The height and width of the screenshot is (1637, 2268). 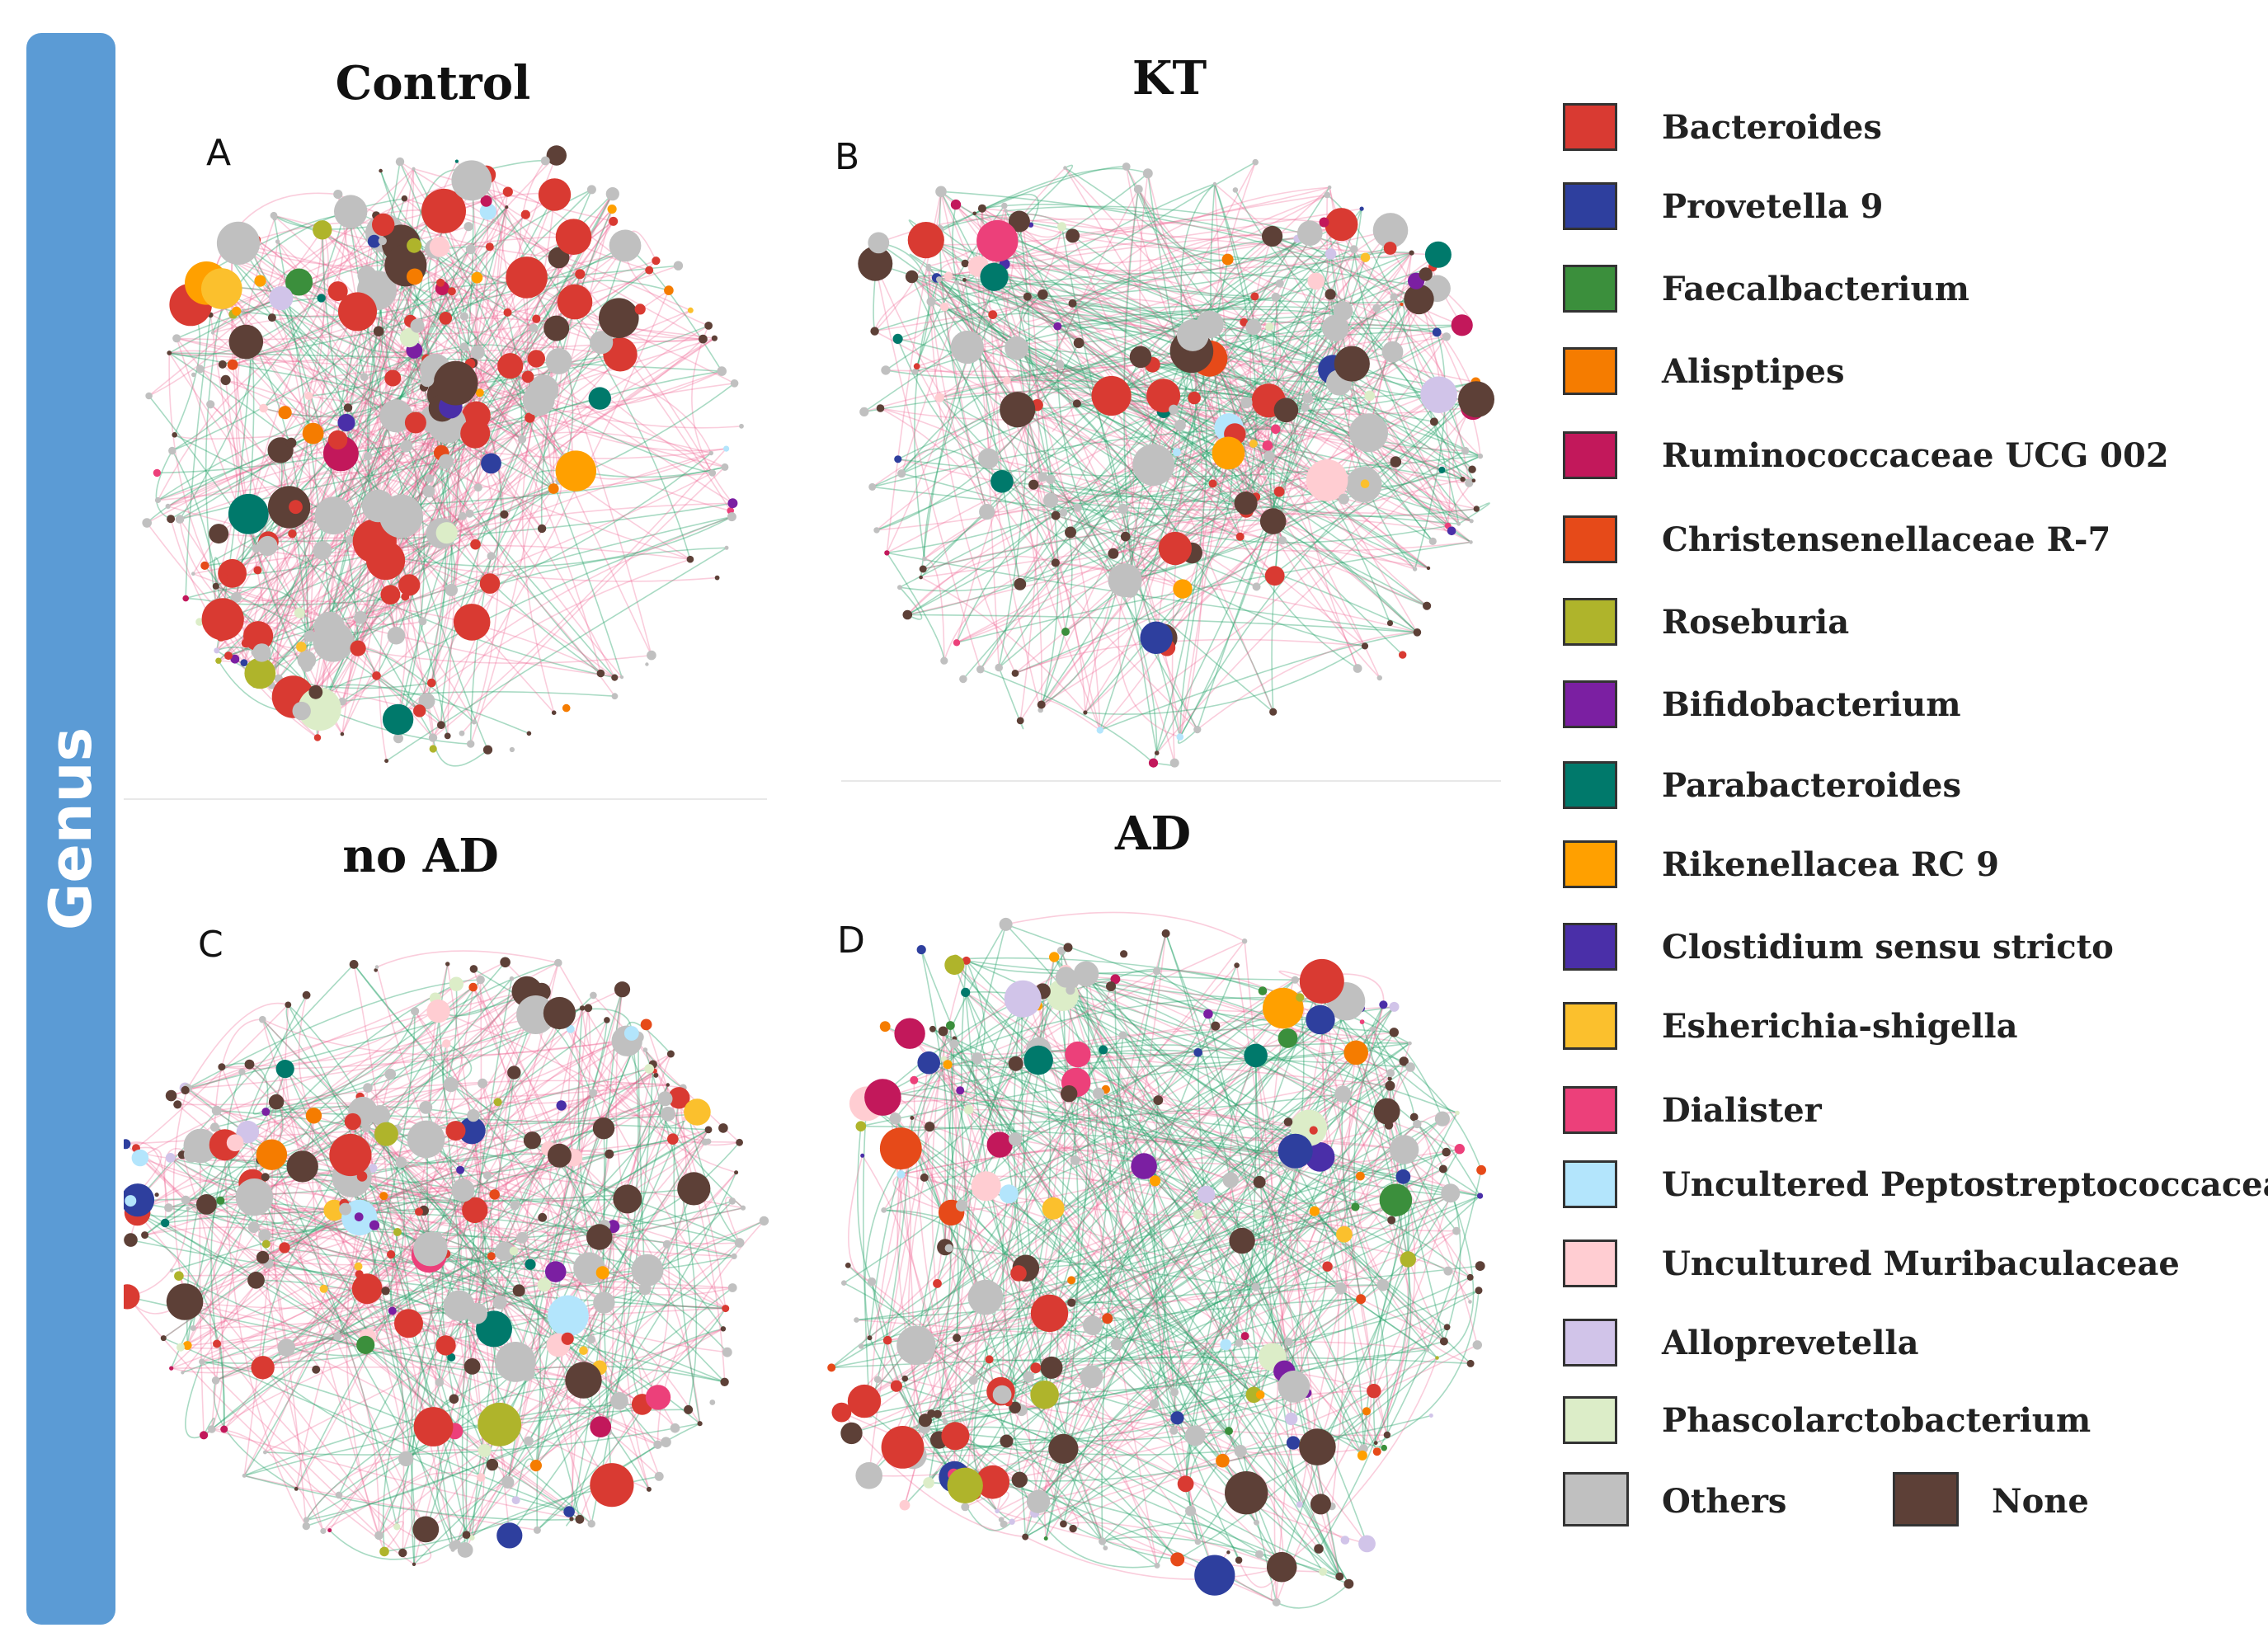 I want to click on legend-item: Provetella 9, so click(x=1909, y=211).